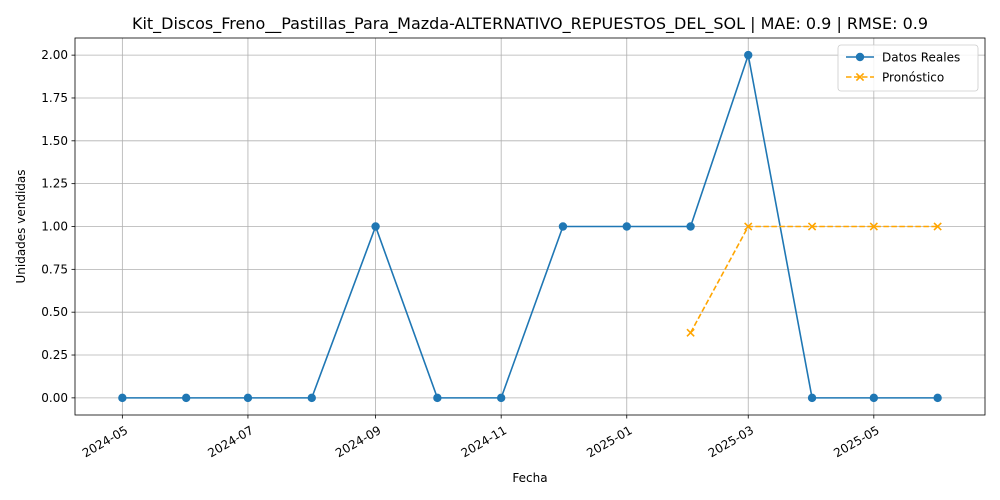 This screenshot has height=500, width=1000. What do you see at coordinates (921, 58) in the screenshot?
I see `legend-label: Datos Reales` at bounding box center [921, 58].